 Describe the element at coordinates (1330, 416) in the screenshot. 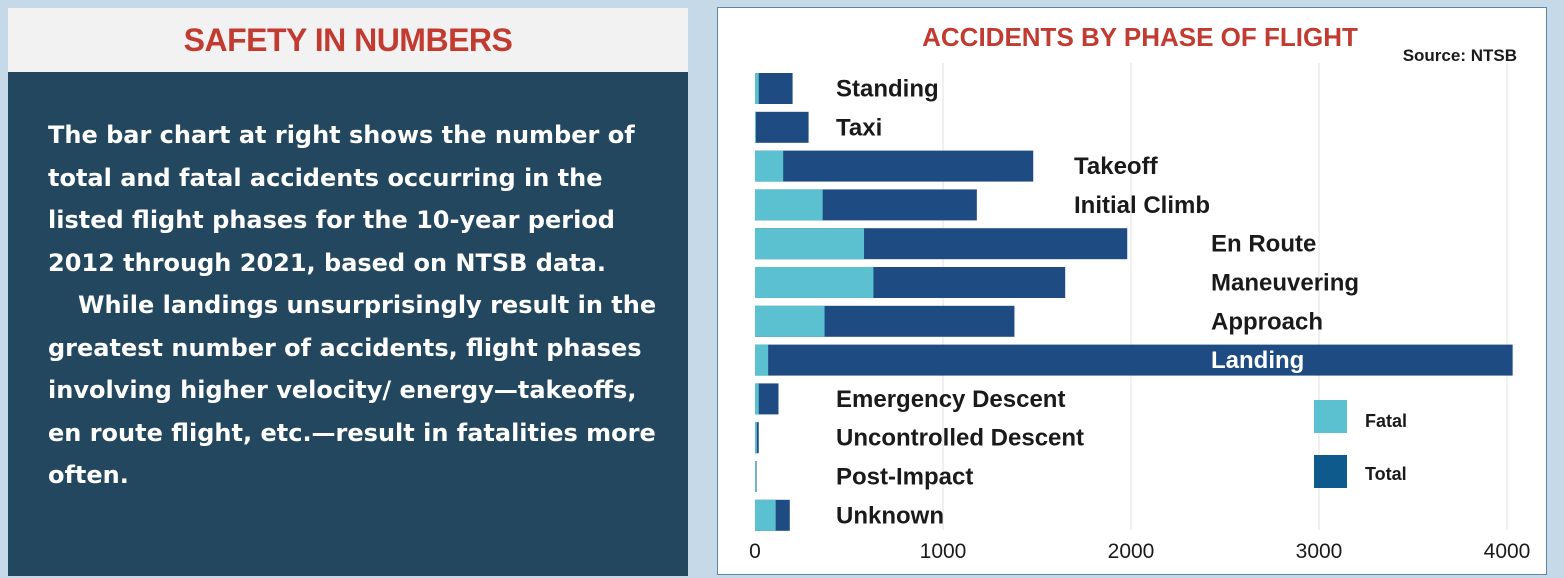

I see `legend-swatch-fatal` at that location.